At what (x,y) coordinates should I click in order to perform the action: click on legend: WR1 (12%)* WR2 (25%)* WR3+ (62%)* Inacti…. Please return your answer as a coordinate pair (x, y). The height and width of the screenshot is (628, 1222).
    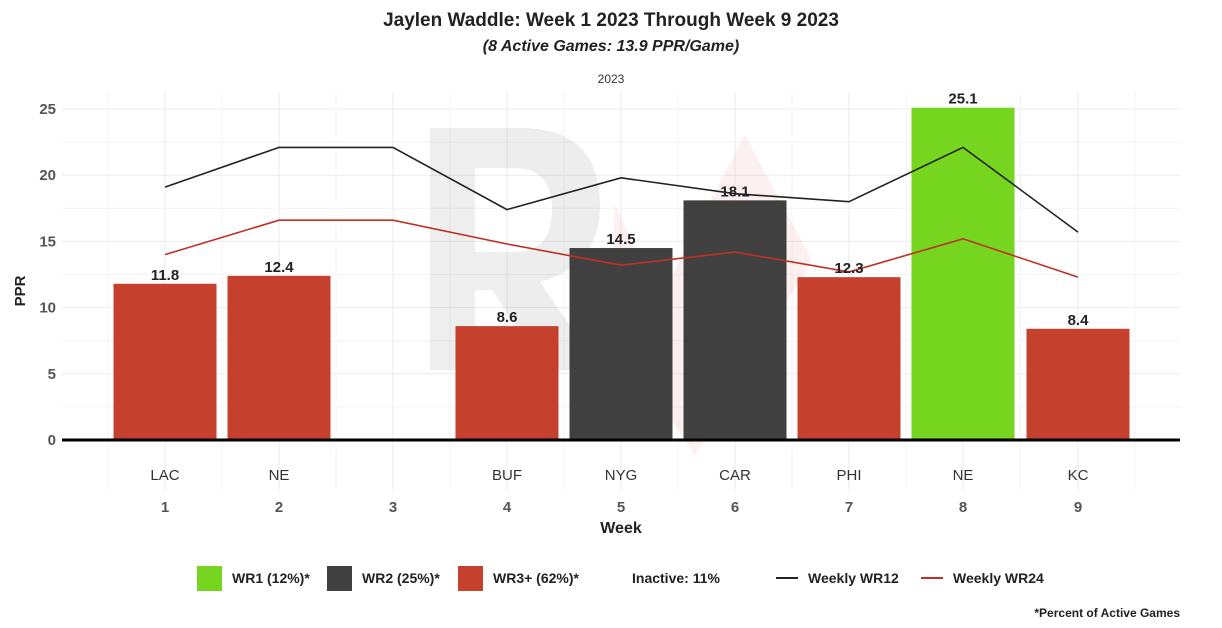
    Looking at the image, I should click on (611, 578).